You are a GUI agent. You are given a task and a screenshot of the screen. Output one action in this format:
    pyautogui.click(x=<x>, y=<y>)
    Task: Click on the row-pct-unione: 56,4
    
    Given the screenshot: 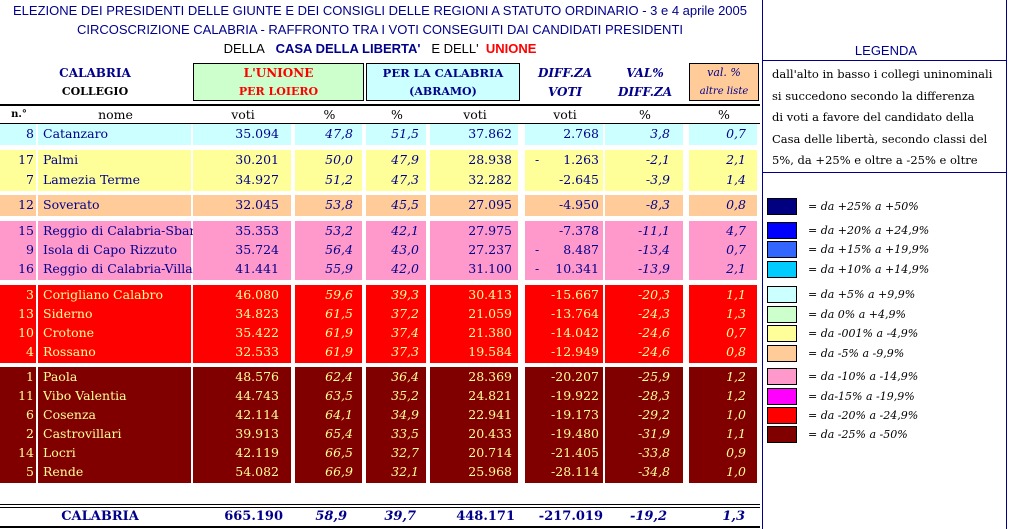 What is the action you would take?
    pyautogui.click(x=339, y=249)
    